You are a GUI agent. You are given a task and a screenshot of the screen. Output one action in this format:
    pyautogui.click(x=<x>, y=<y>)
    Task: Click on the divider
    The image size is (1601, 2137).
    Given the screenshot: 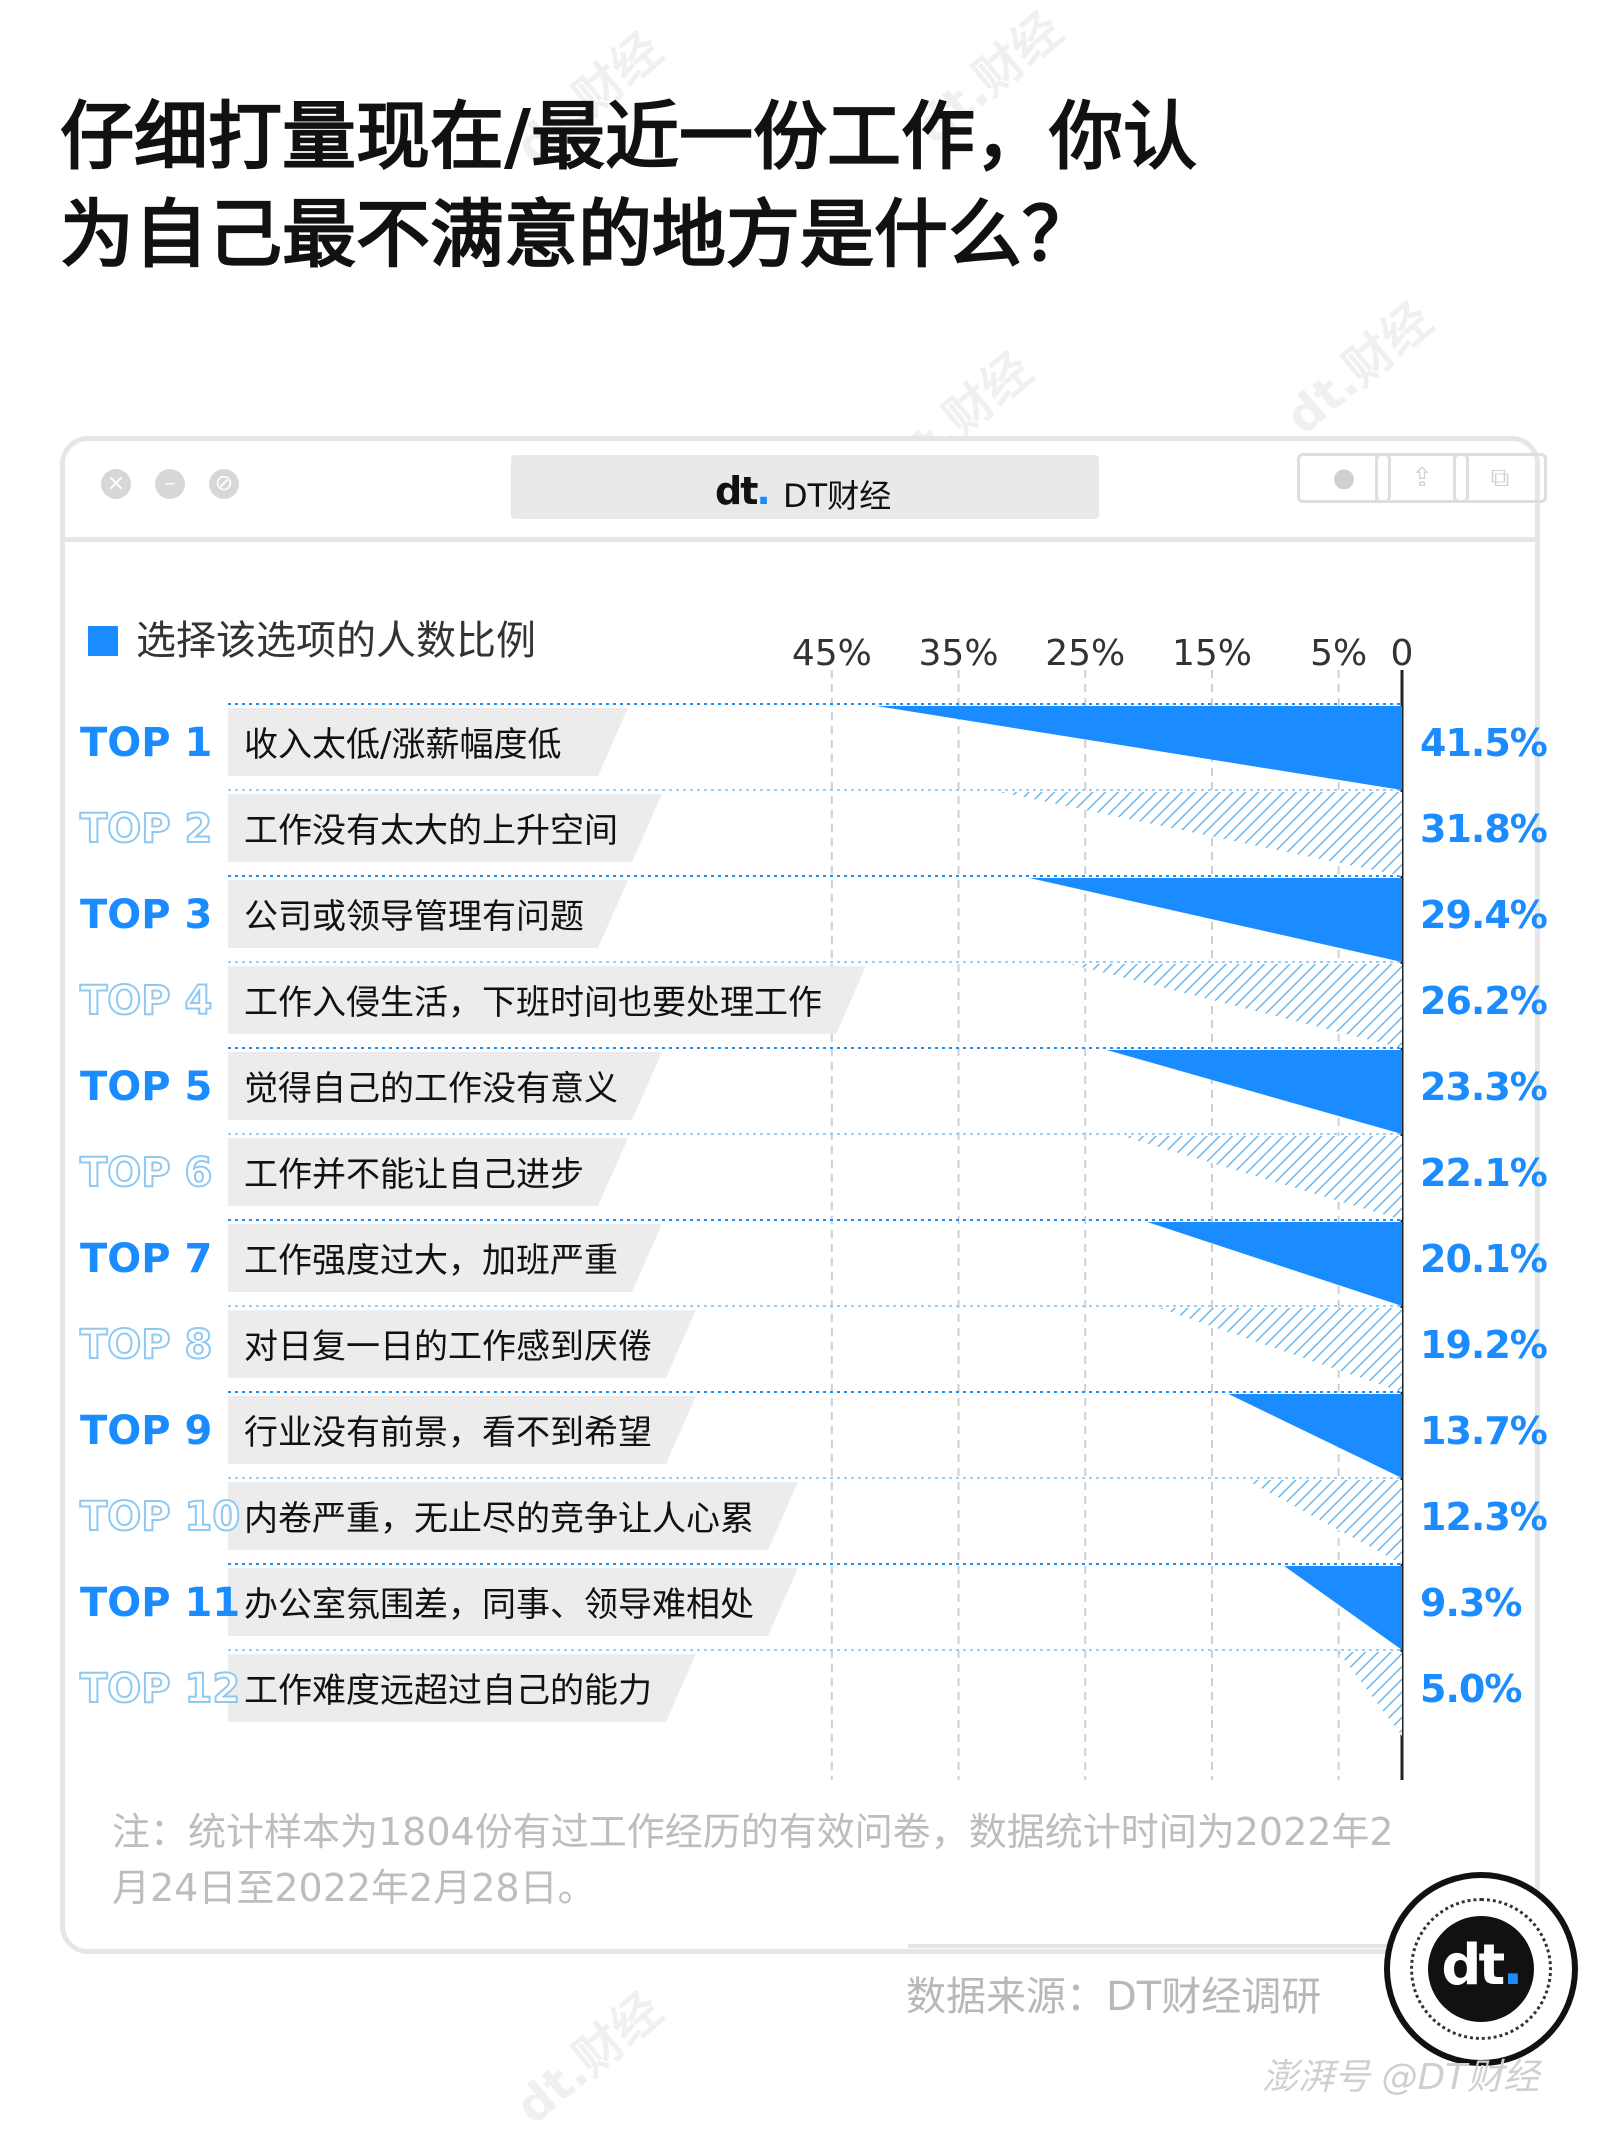 What is the action you would take?
    pyautogui.click(x=1148, y=1946)
    